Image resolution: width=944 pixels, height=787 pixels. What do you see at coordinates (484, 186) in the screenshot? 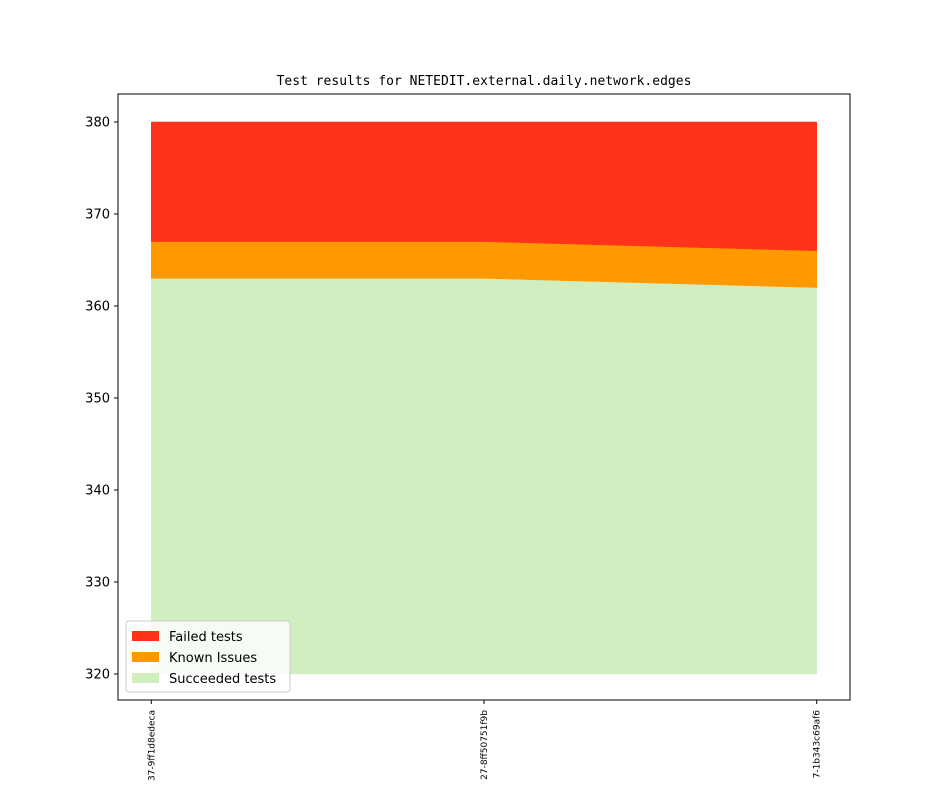
I see `area` at bounding box center [484, 186].